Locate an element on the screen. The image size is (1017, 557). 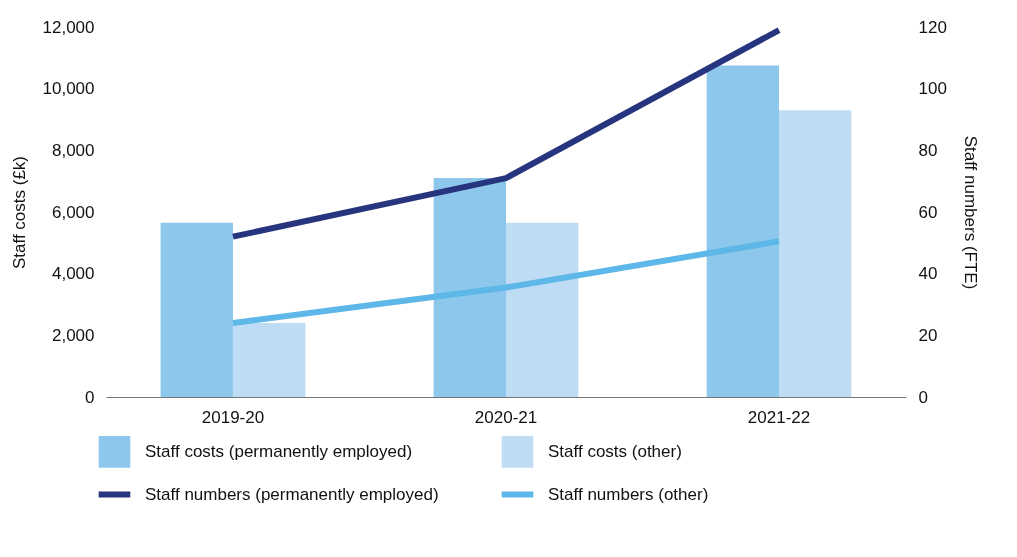
y2-tick-label: 60 is located at coordinates (928, 212).